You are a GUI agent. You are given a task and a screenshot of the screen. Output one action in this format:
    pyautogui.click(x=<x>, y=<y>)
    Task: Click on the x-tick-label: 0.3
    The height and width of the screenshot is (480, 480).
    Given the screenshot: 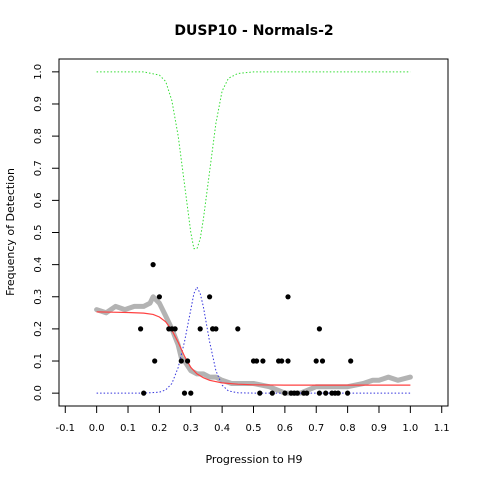 What is the action you would take?
    pyautogui.click(x=191, y=428)
    